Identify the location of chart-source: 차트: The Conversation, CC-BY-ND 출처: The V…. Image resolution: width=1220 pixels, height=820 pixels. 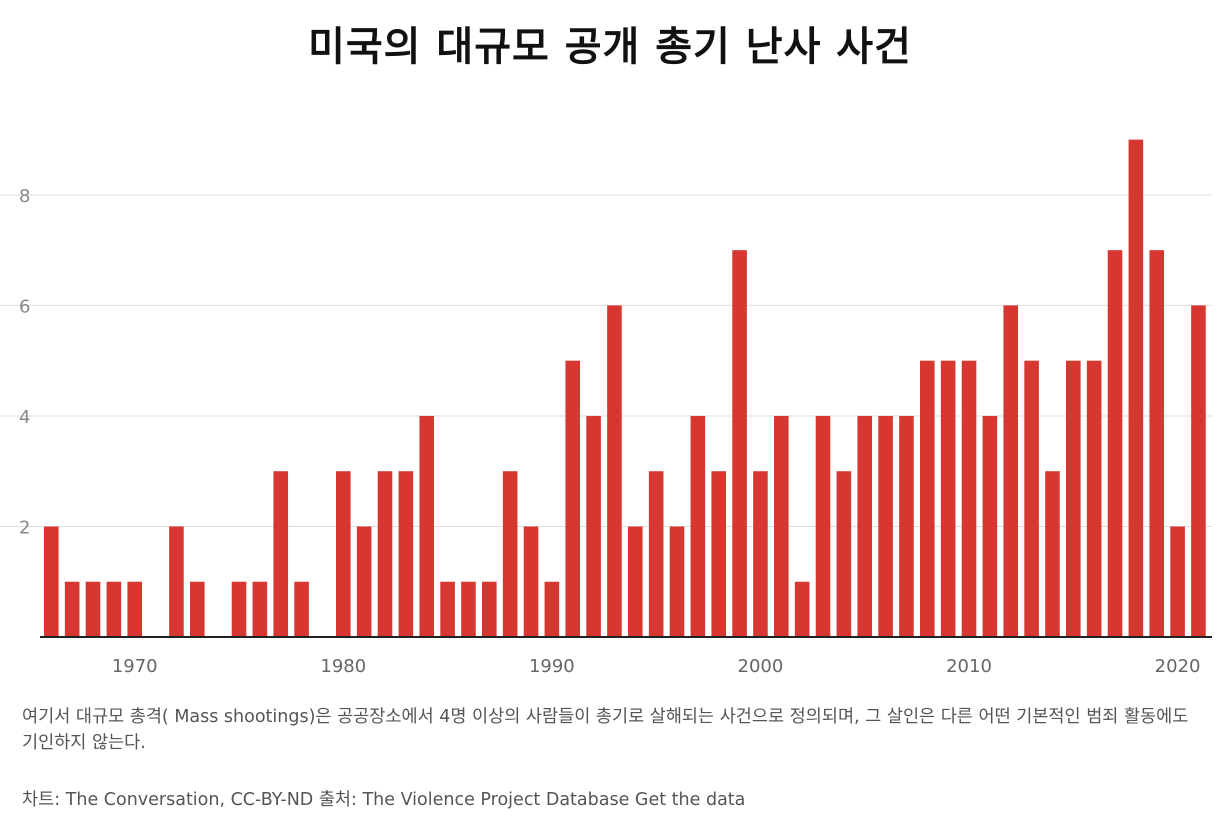
(384, 800).